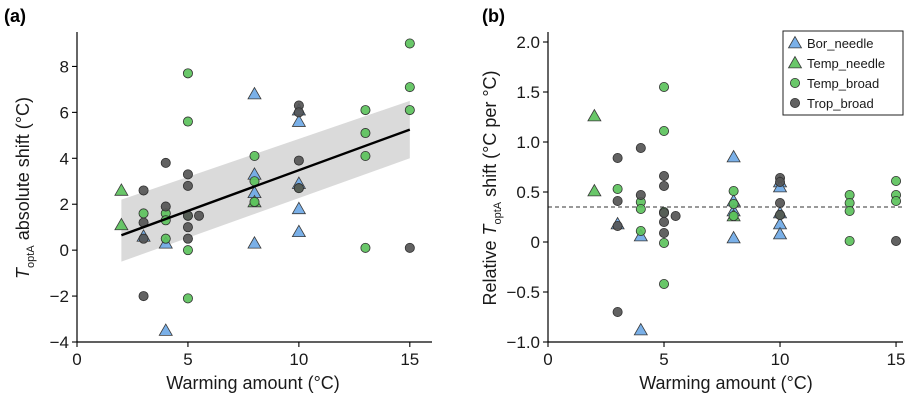 This screenshot has width=906, height=399. What do you see at coordinates (528, 92) in the screenshot?
I see `y-tick-label: 1.5` at bounding box center [528, 92].